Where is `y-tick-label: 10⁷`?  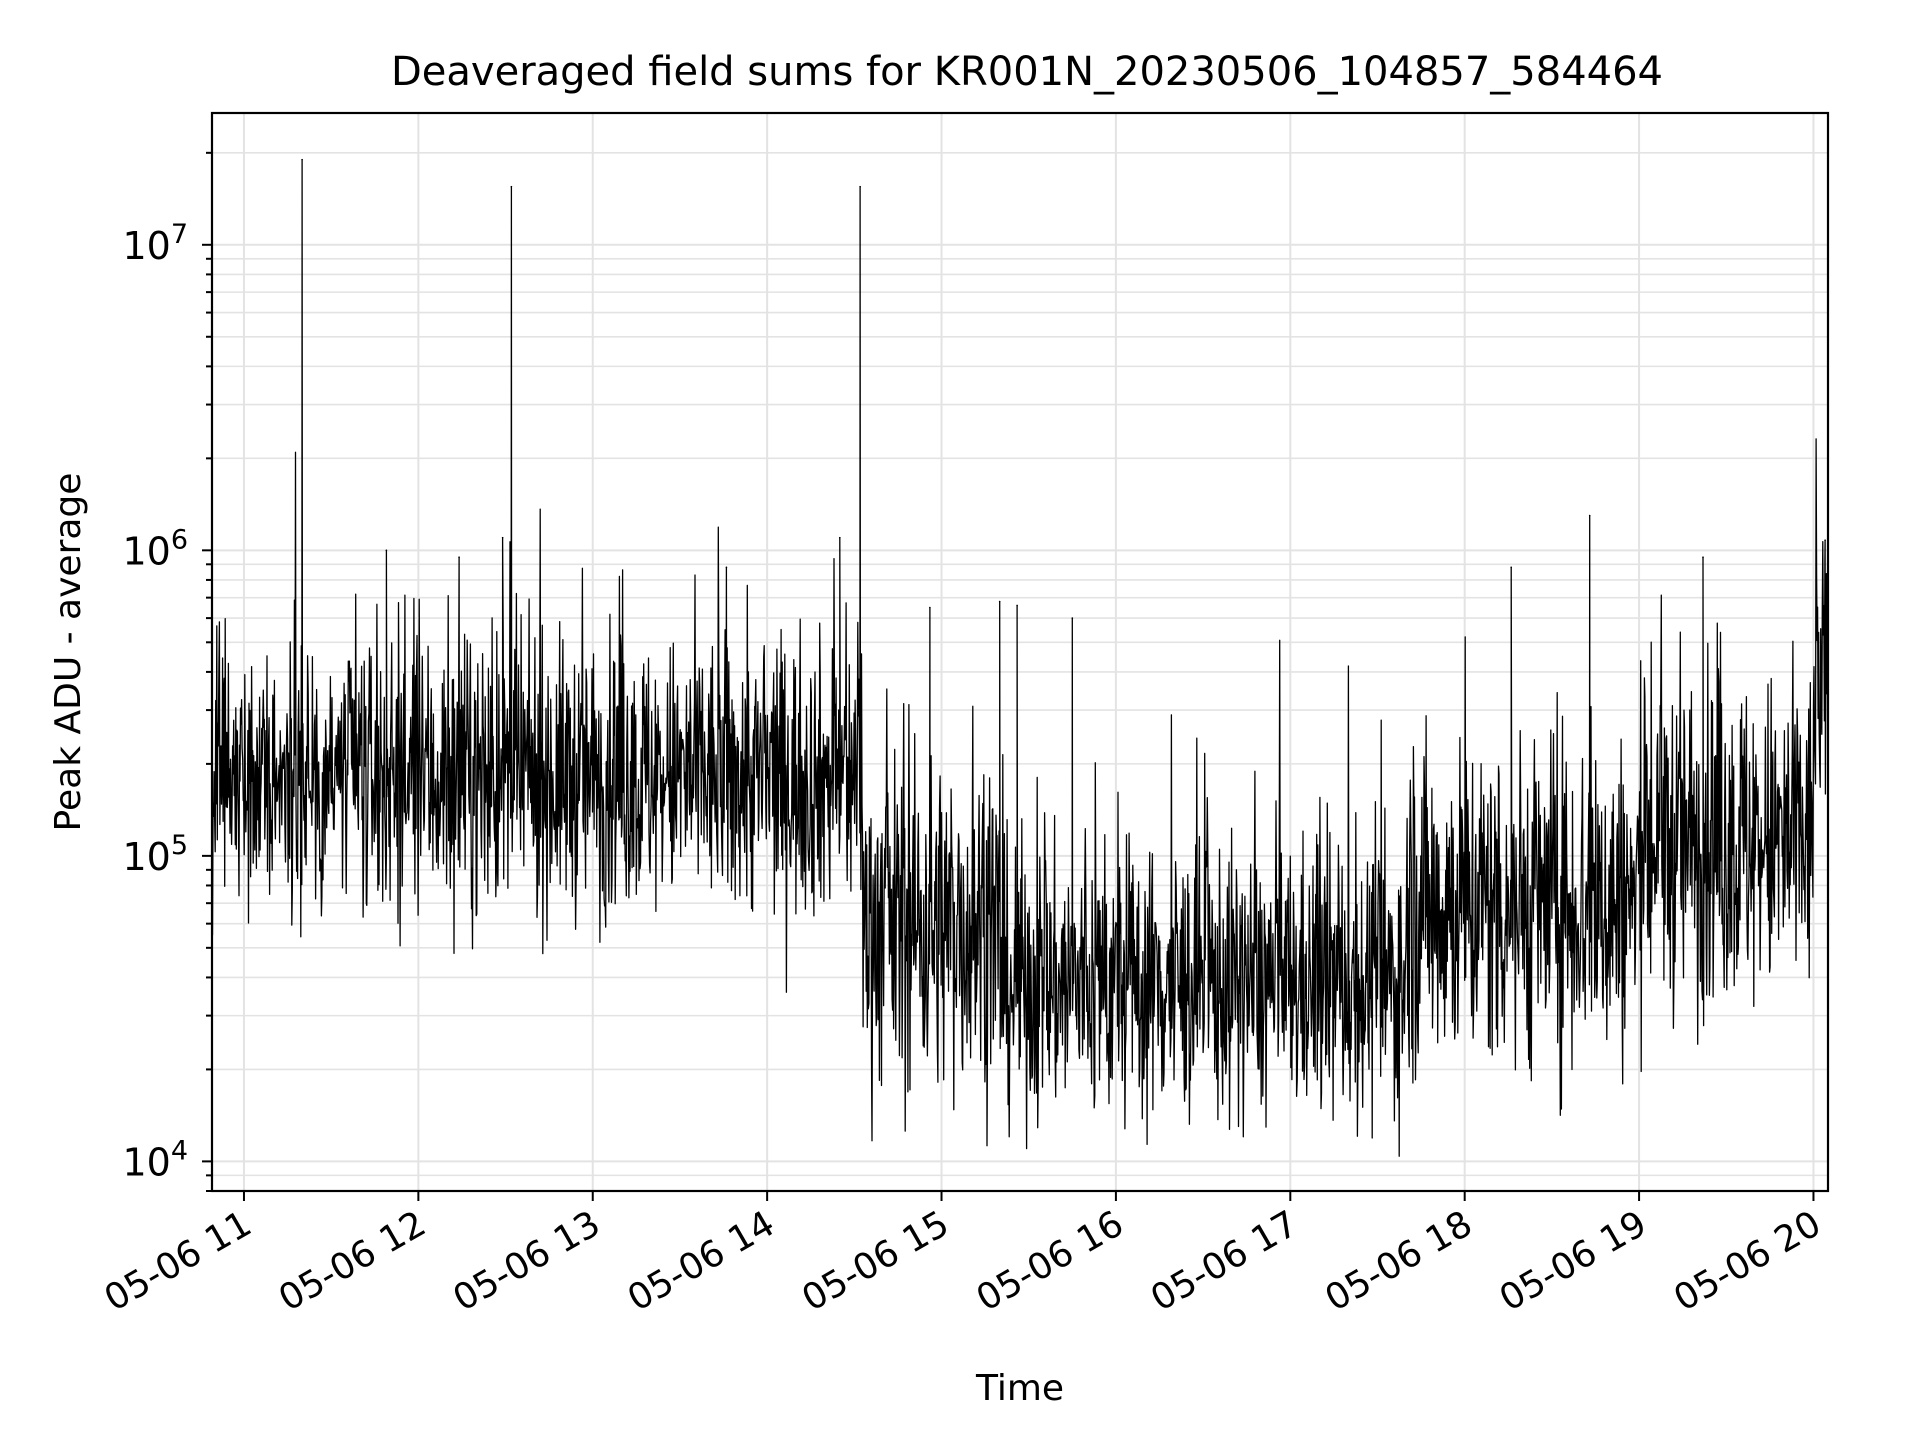 y-tick-label: 10⁷ is located at coordinates (155, 243).